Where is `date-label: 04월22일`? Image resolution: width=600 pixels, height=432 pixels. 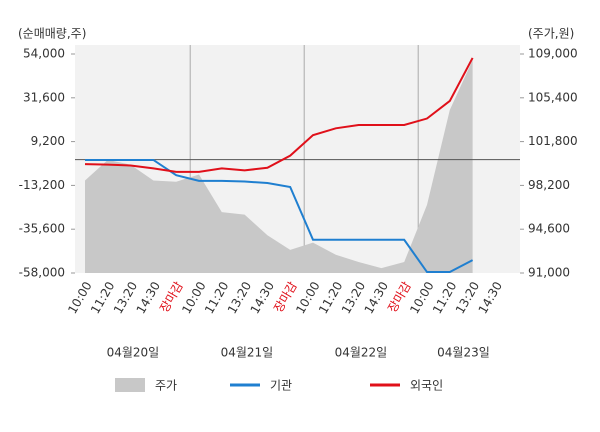 date-label: 04월22일 is located at coordinates (361, 353).